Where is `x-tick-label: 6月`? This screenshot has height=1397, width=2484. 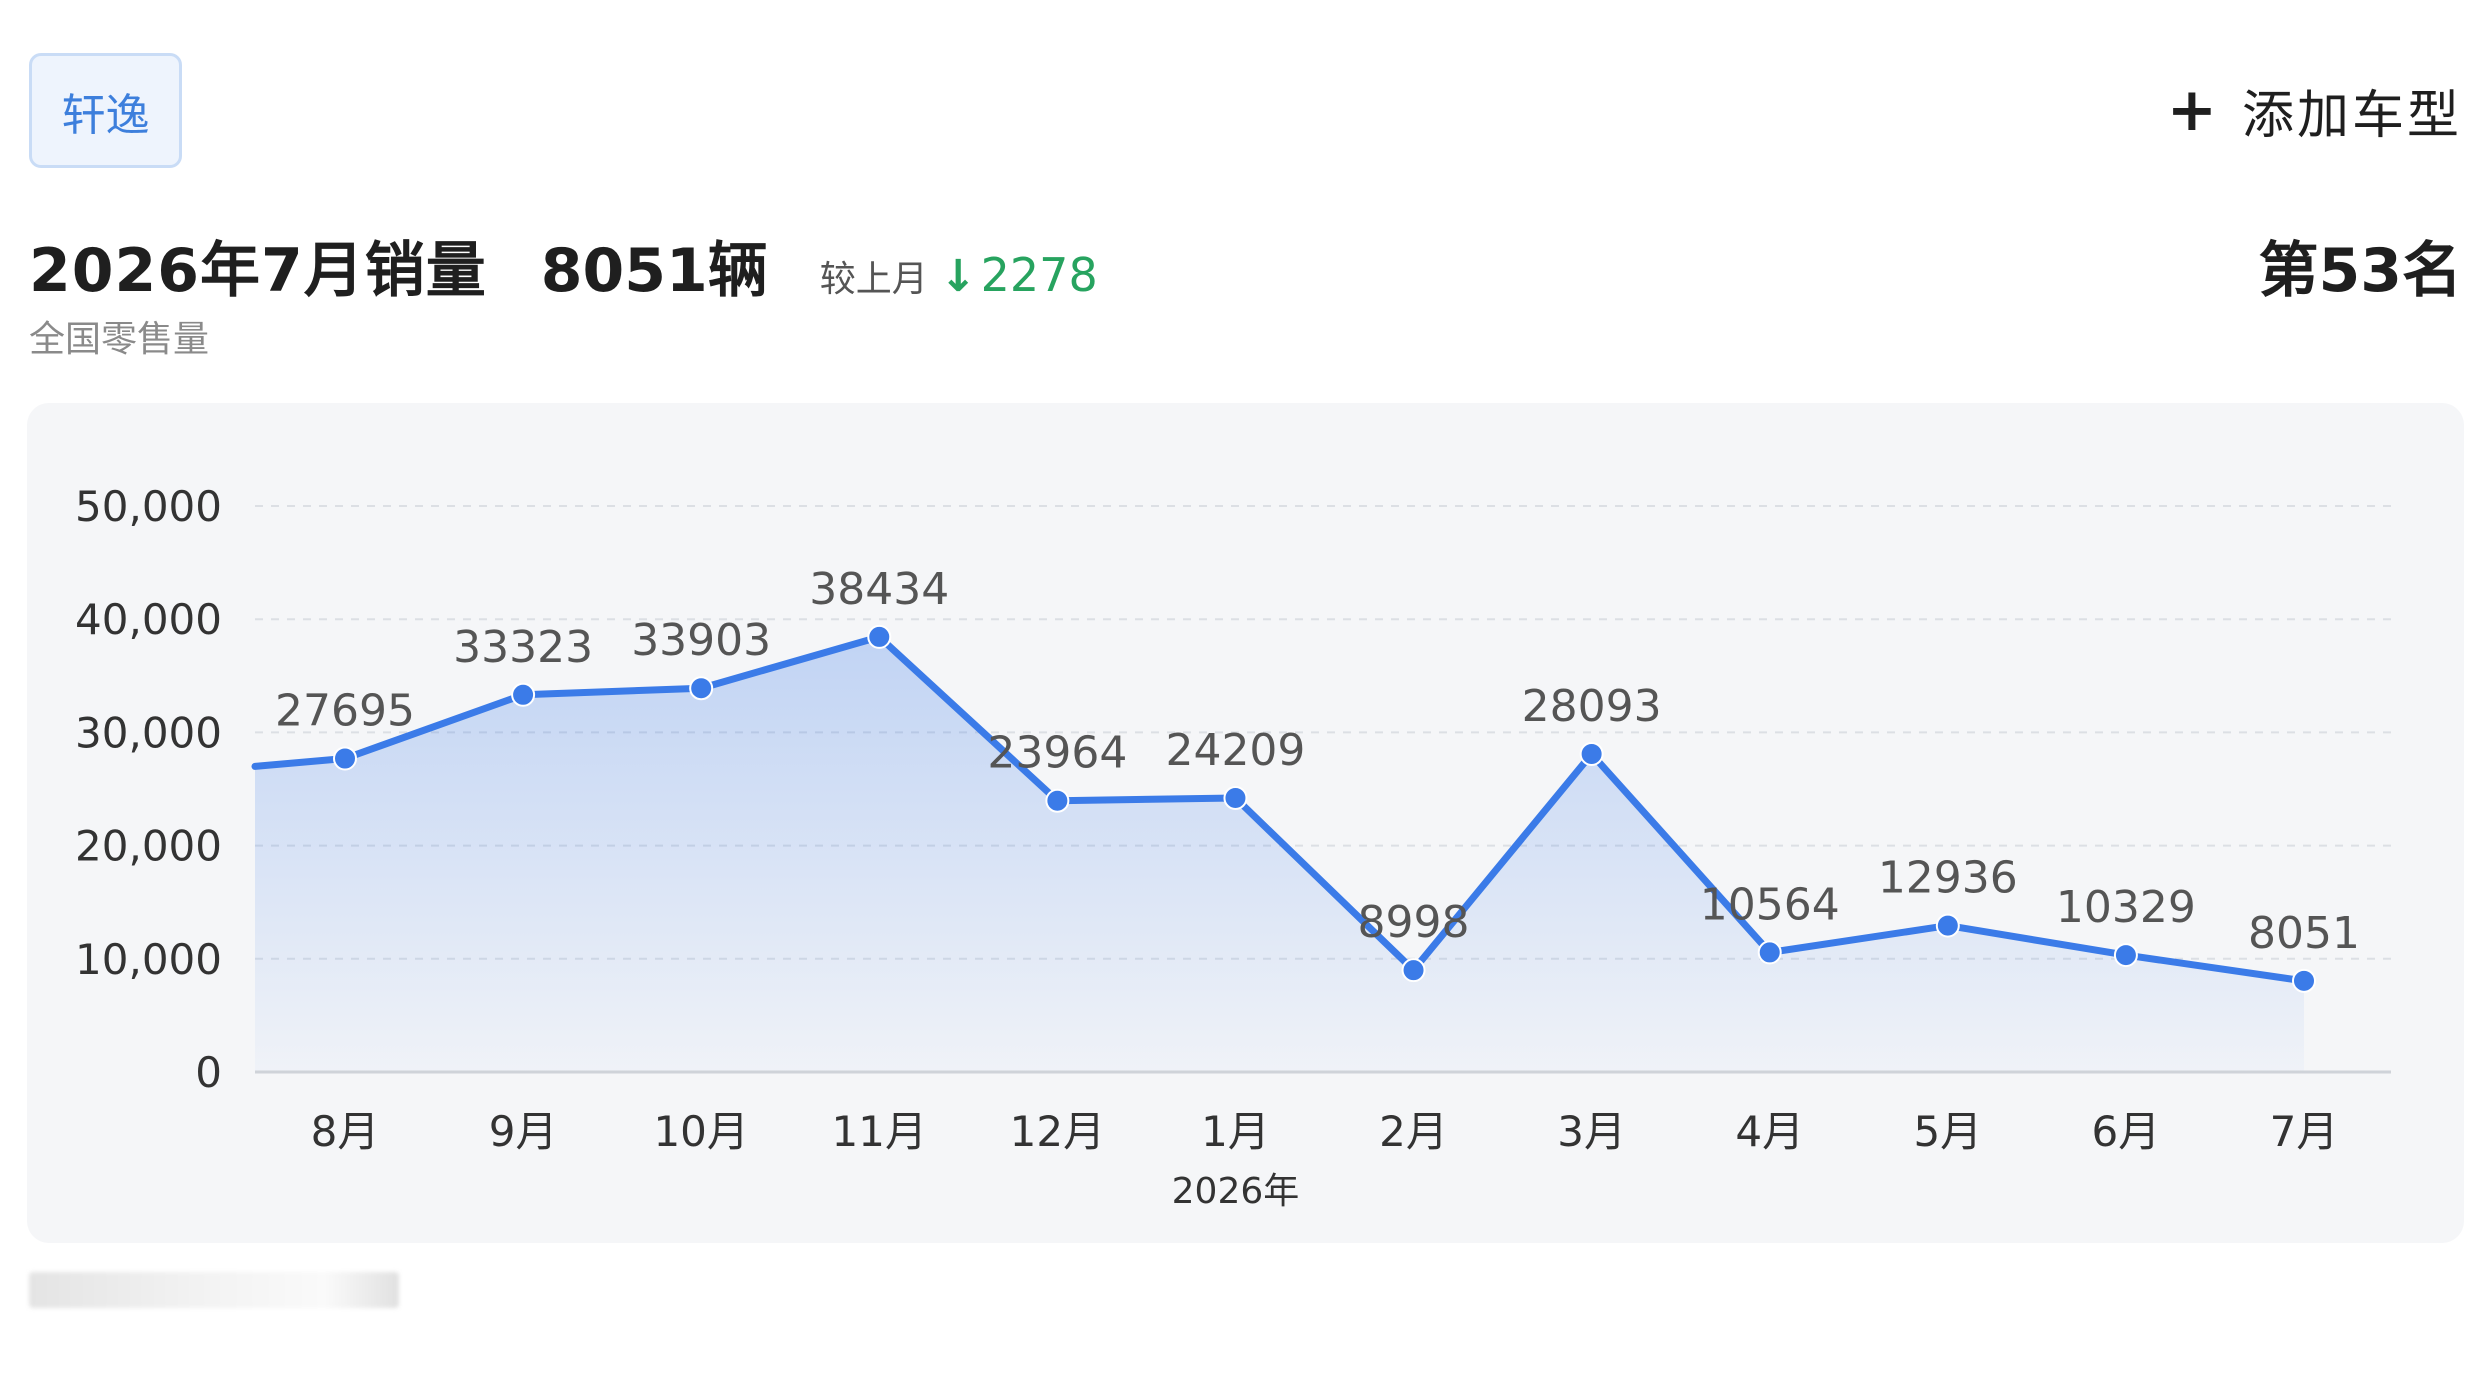 x-tick-label: 6月 is located at coordinates (2126, 1131).